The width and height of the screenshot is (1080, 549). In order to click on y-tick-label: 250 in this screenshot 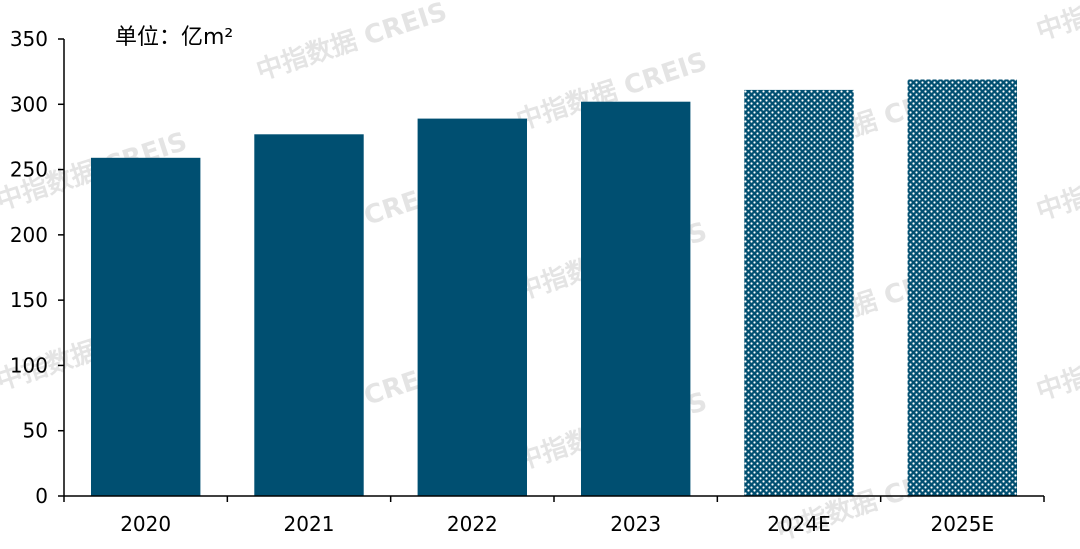, I will do `click(29, 170)`.